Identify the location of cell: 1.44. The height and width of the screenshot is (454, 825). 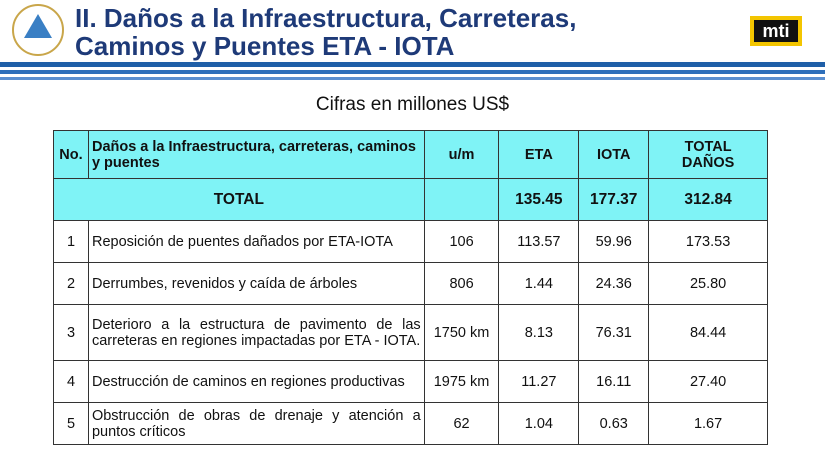
(539, 283).